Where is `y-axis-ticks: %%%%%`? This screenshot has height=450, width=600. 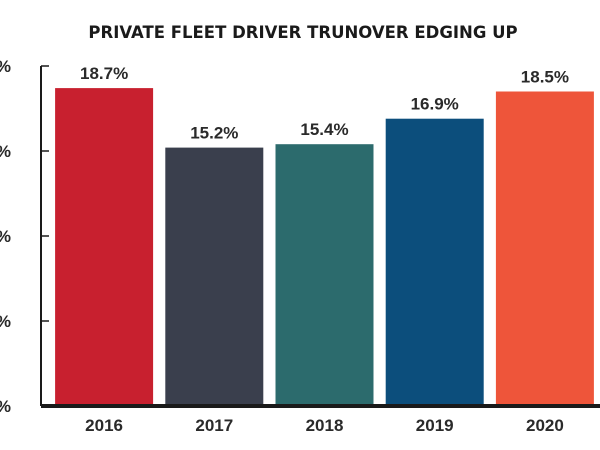
y-axis-ticks: %%%%% is located at coordinates (24, 236).